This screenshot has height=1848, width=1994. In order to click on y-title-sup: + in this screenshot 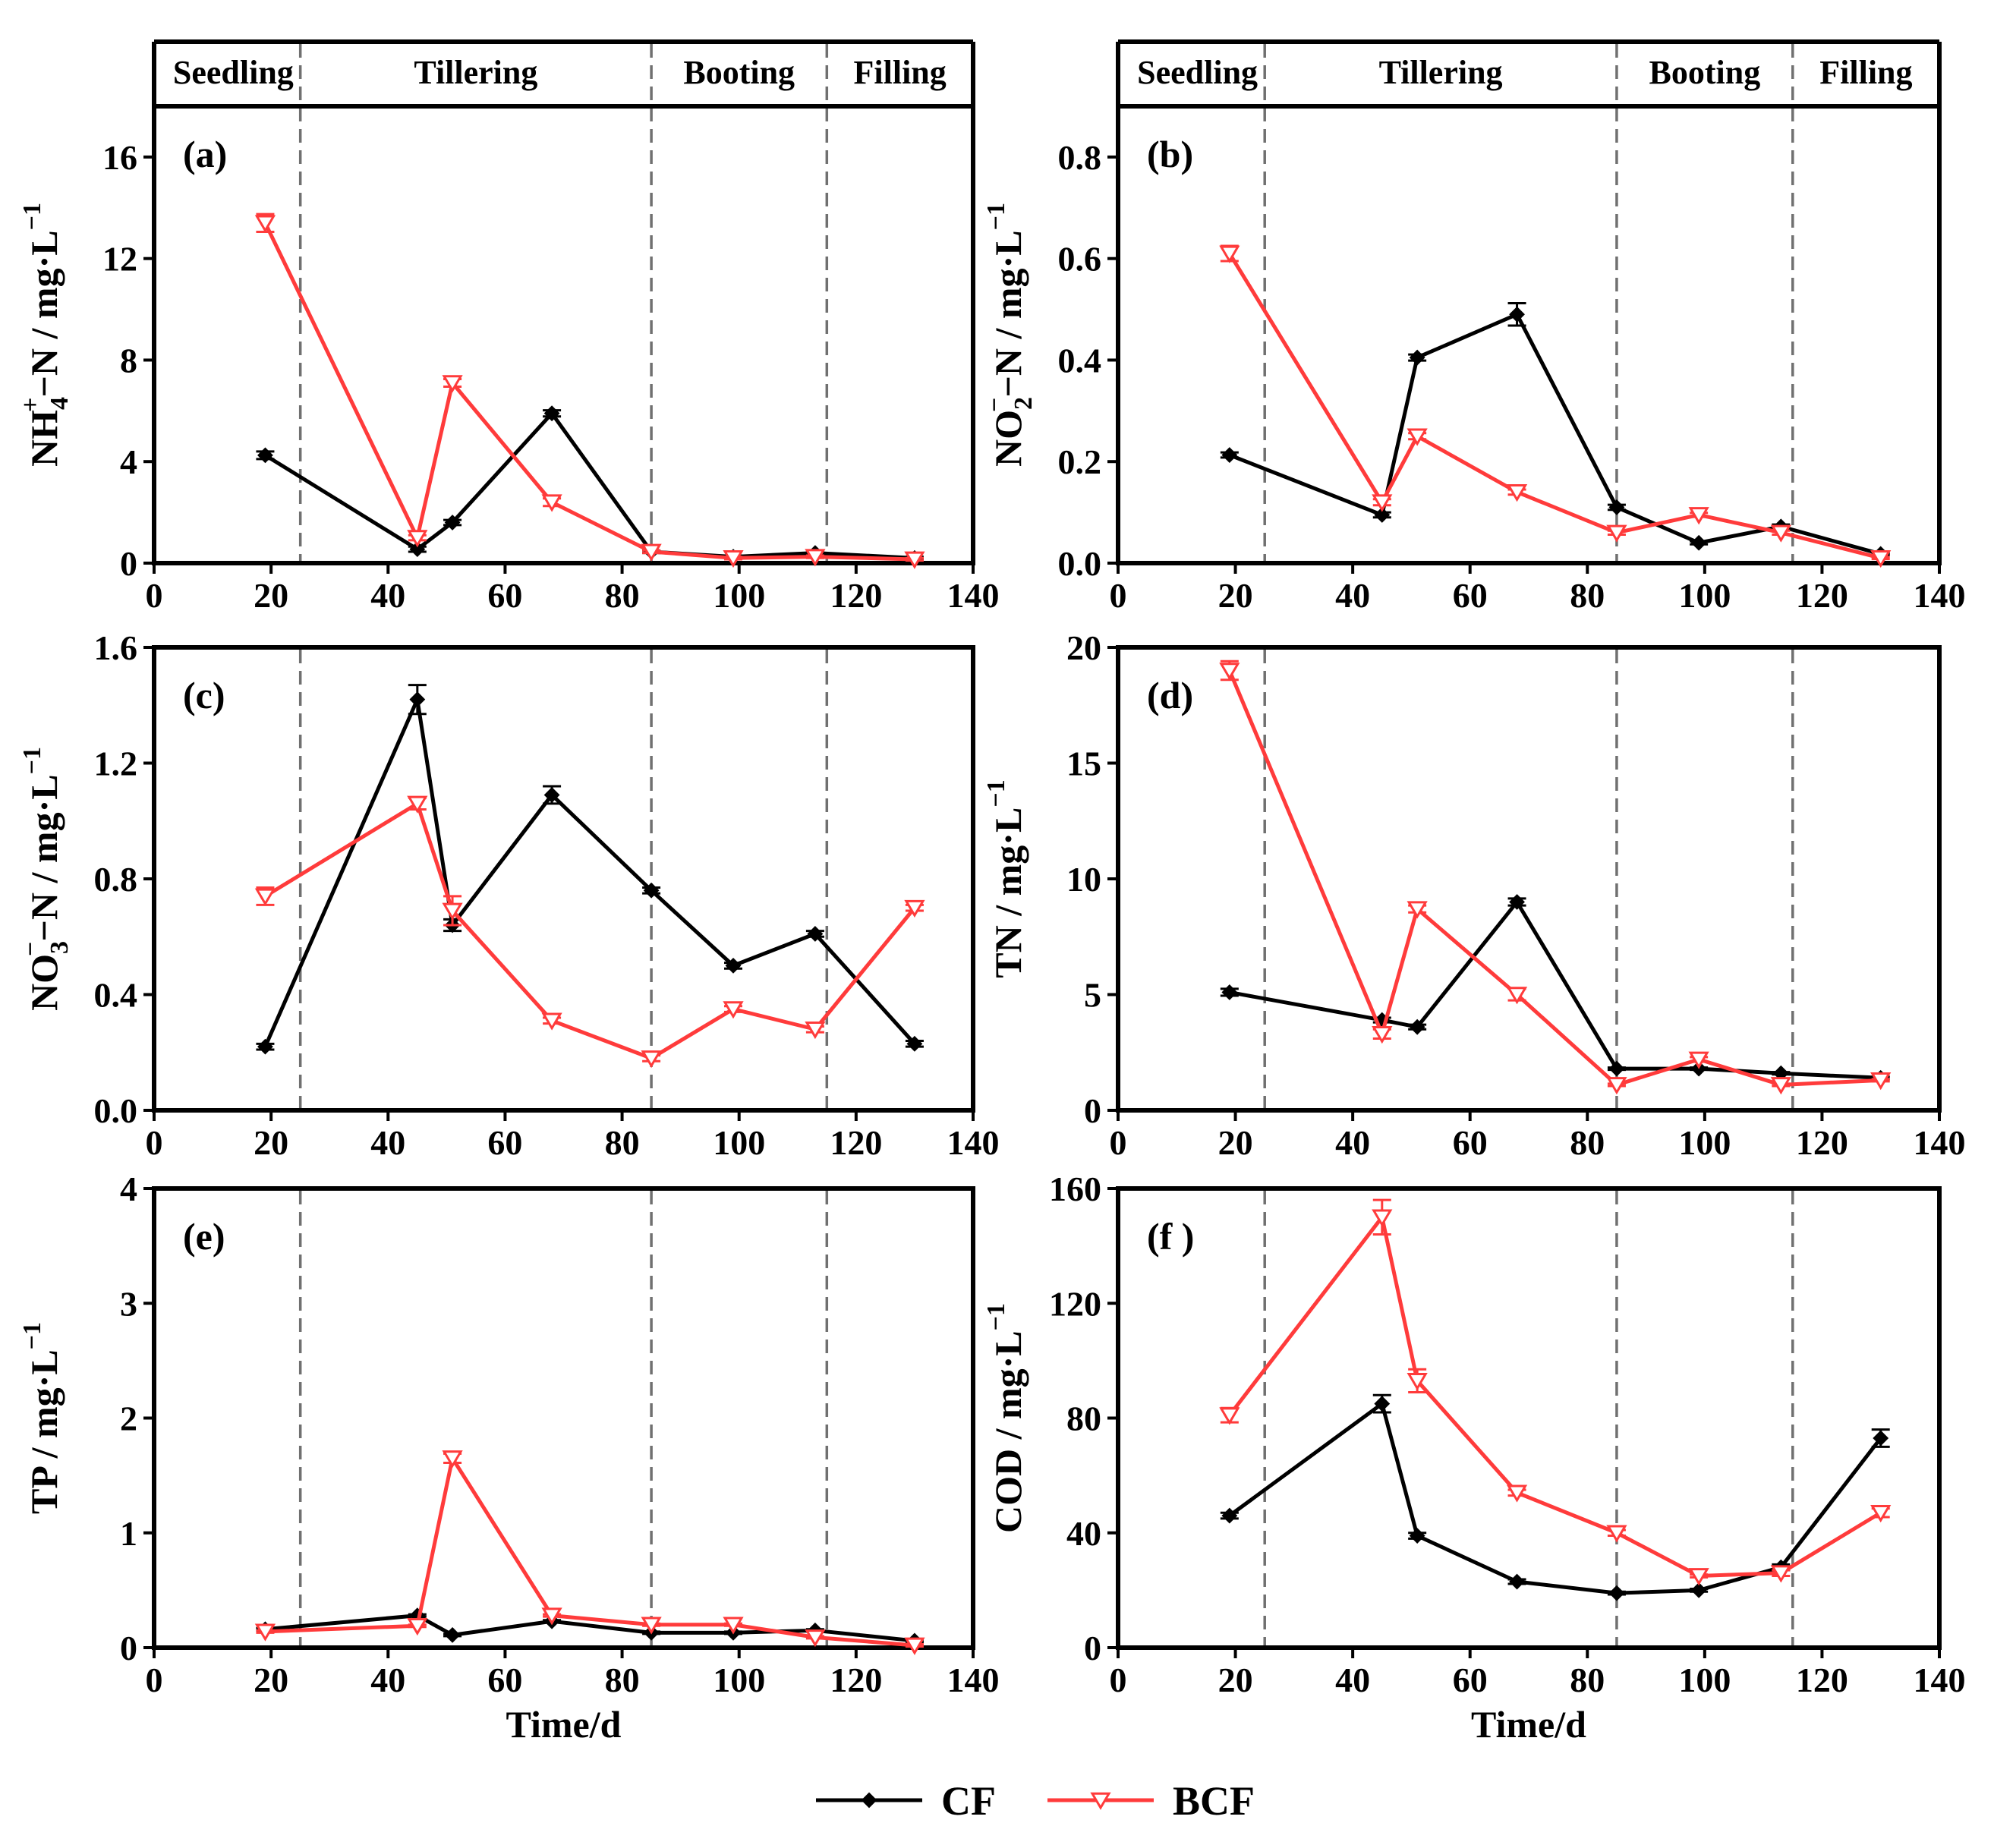, I will do `click(31, 405)`.